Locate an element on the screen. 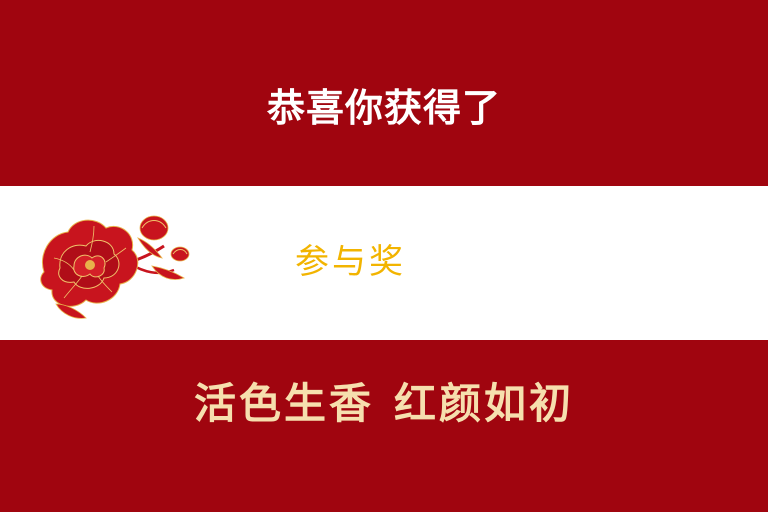 The height and width of the screenshot is (512, 768). congrats-heading: 恭喜你获得了 is located at coordinates (383, 108).